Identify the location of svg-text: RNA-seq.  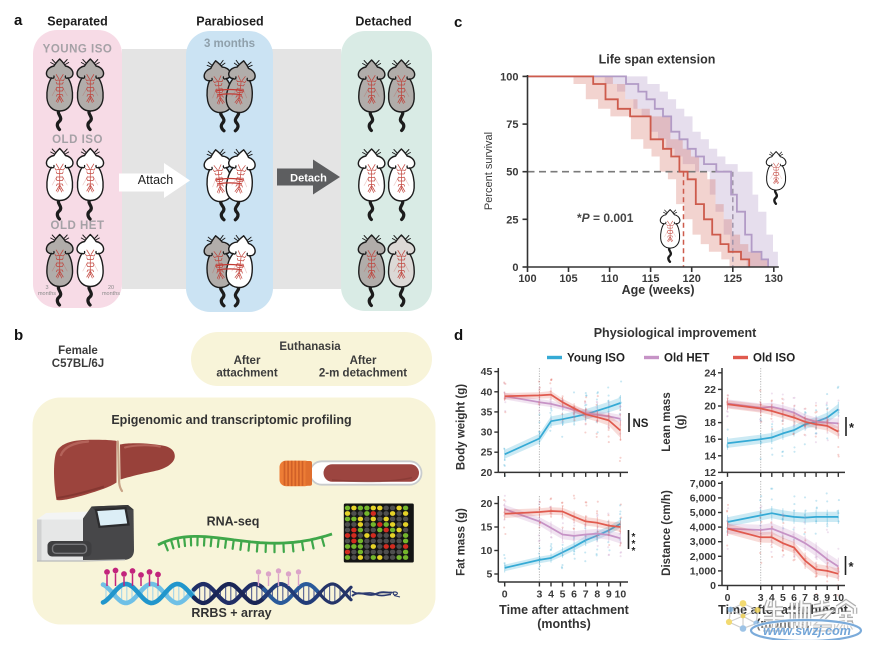
(233, 522).